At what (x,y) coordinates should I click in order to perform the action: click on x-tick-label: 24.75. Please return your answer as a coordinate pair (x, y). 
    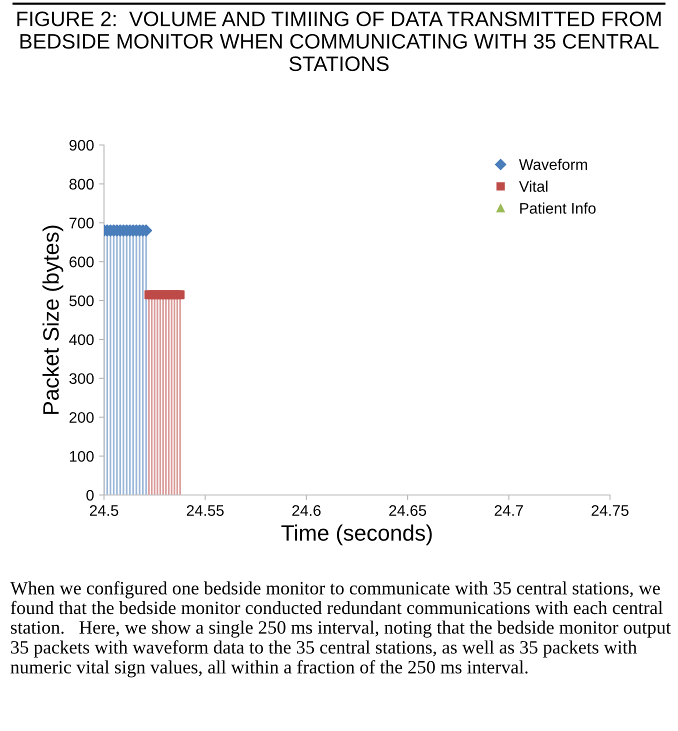
    Looking at the image, I should click on (610, 510).